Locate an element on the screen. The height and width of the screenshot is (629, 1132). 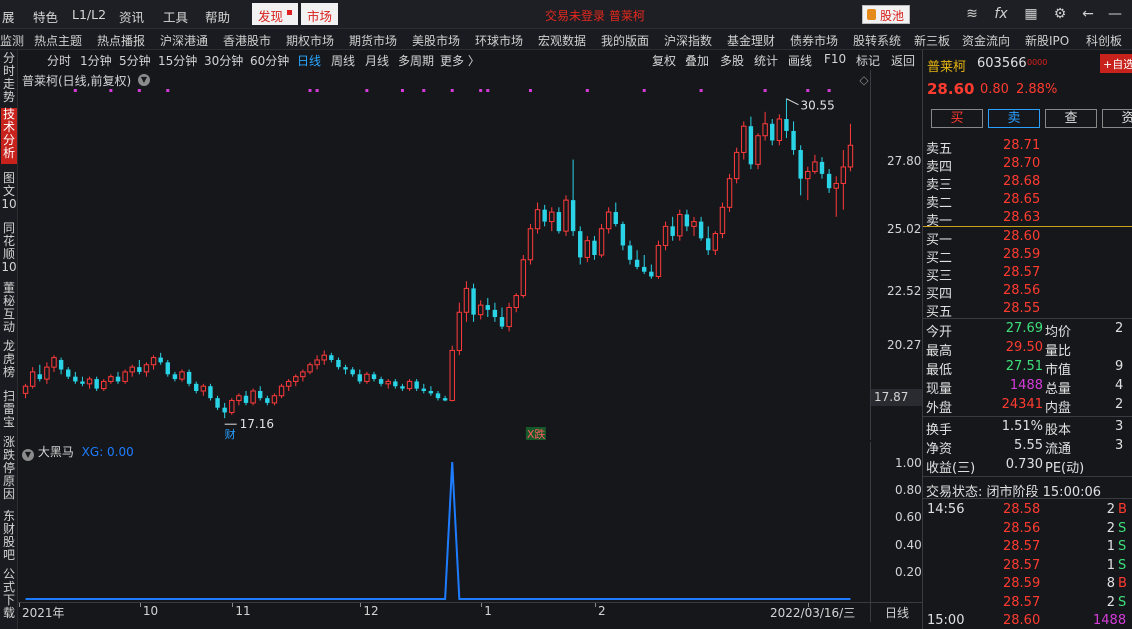
period-1min: 1分钟 is located at coordinates (96, 61).